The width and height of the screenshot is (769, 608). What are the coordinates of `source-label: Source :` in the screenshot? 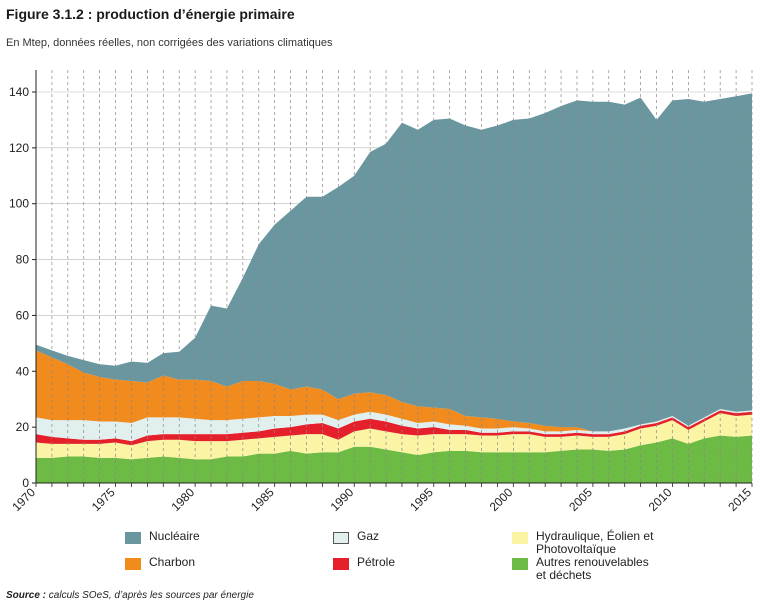 It's located at (26, 595).